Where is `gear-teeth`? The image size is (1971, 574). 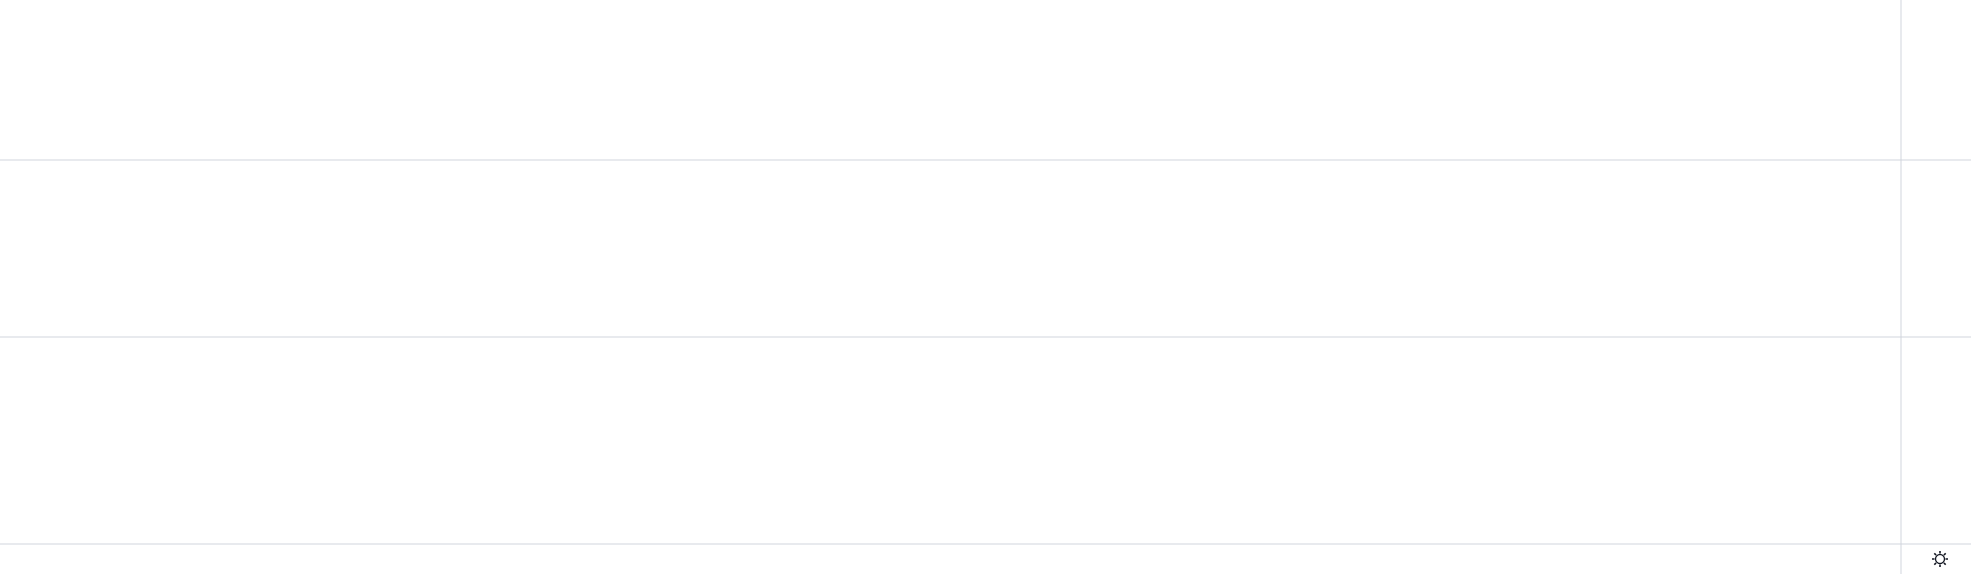 gear-teeth is located at coordinates (1940, 559).